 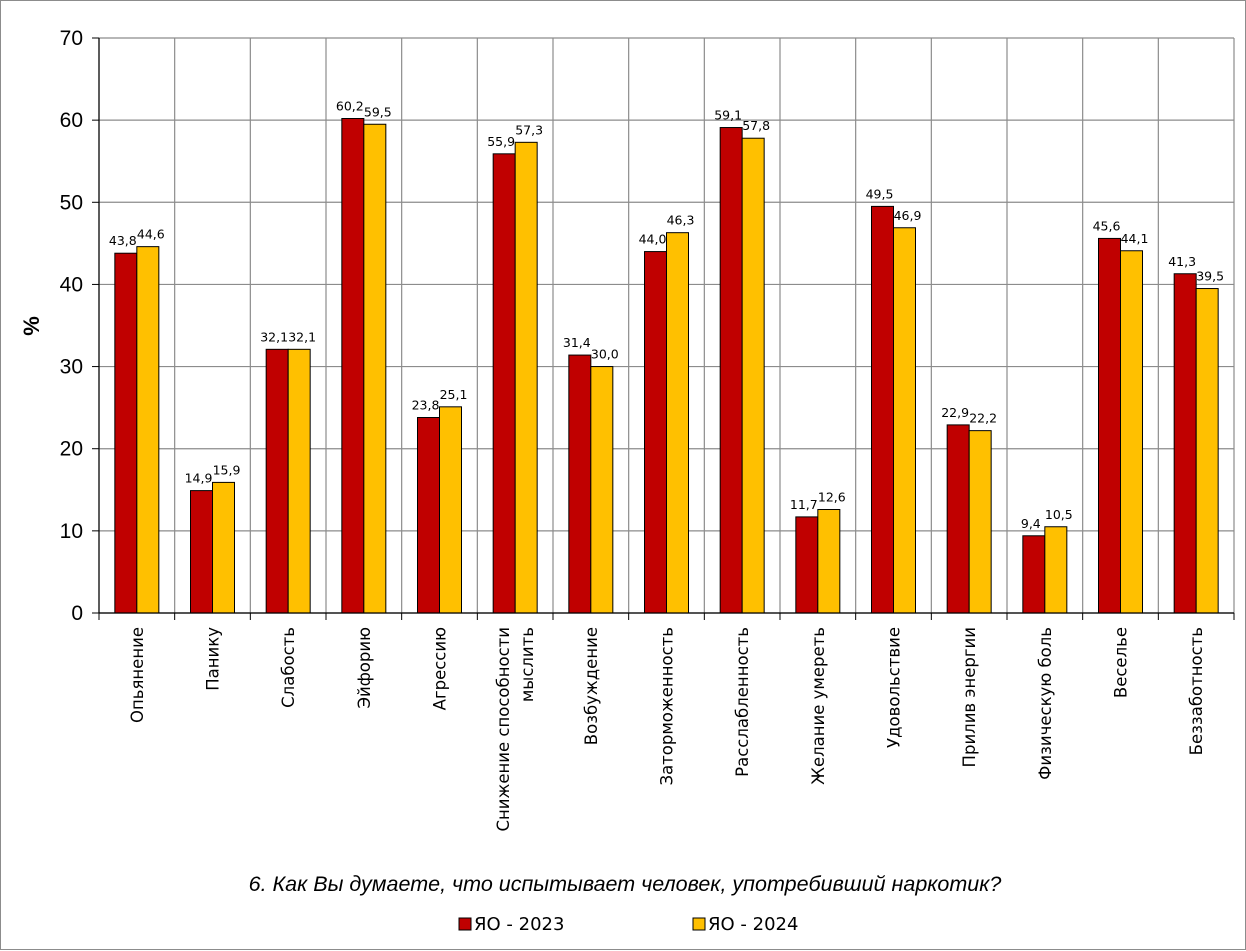 I want to click on data-label: 9,4, so click(x=1031, y=523).